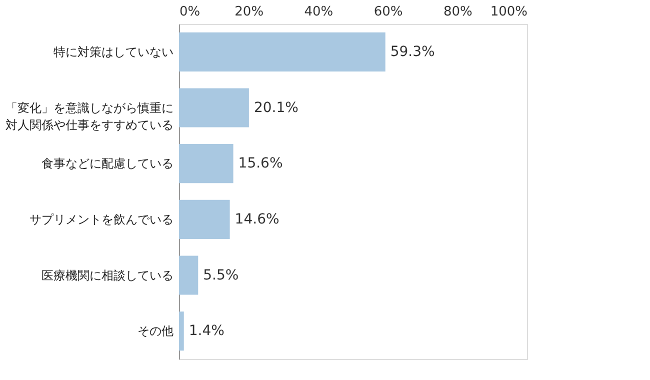 This screenshot has height=380, width=650. I want to click on y-tick-label: 特に対策はしていない, so click(114, 51).